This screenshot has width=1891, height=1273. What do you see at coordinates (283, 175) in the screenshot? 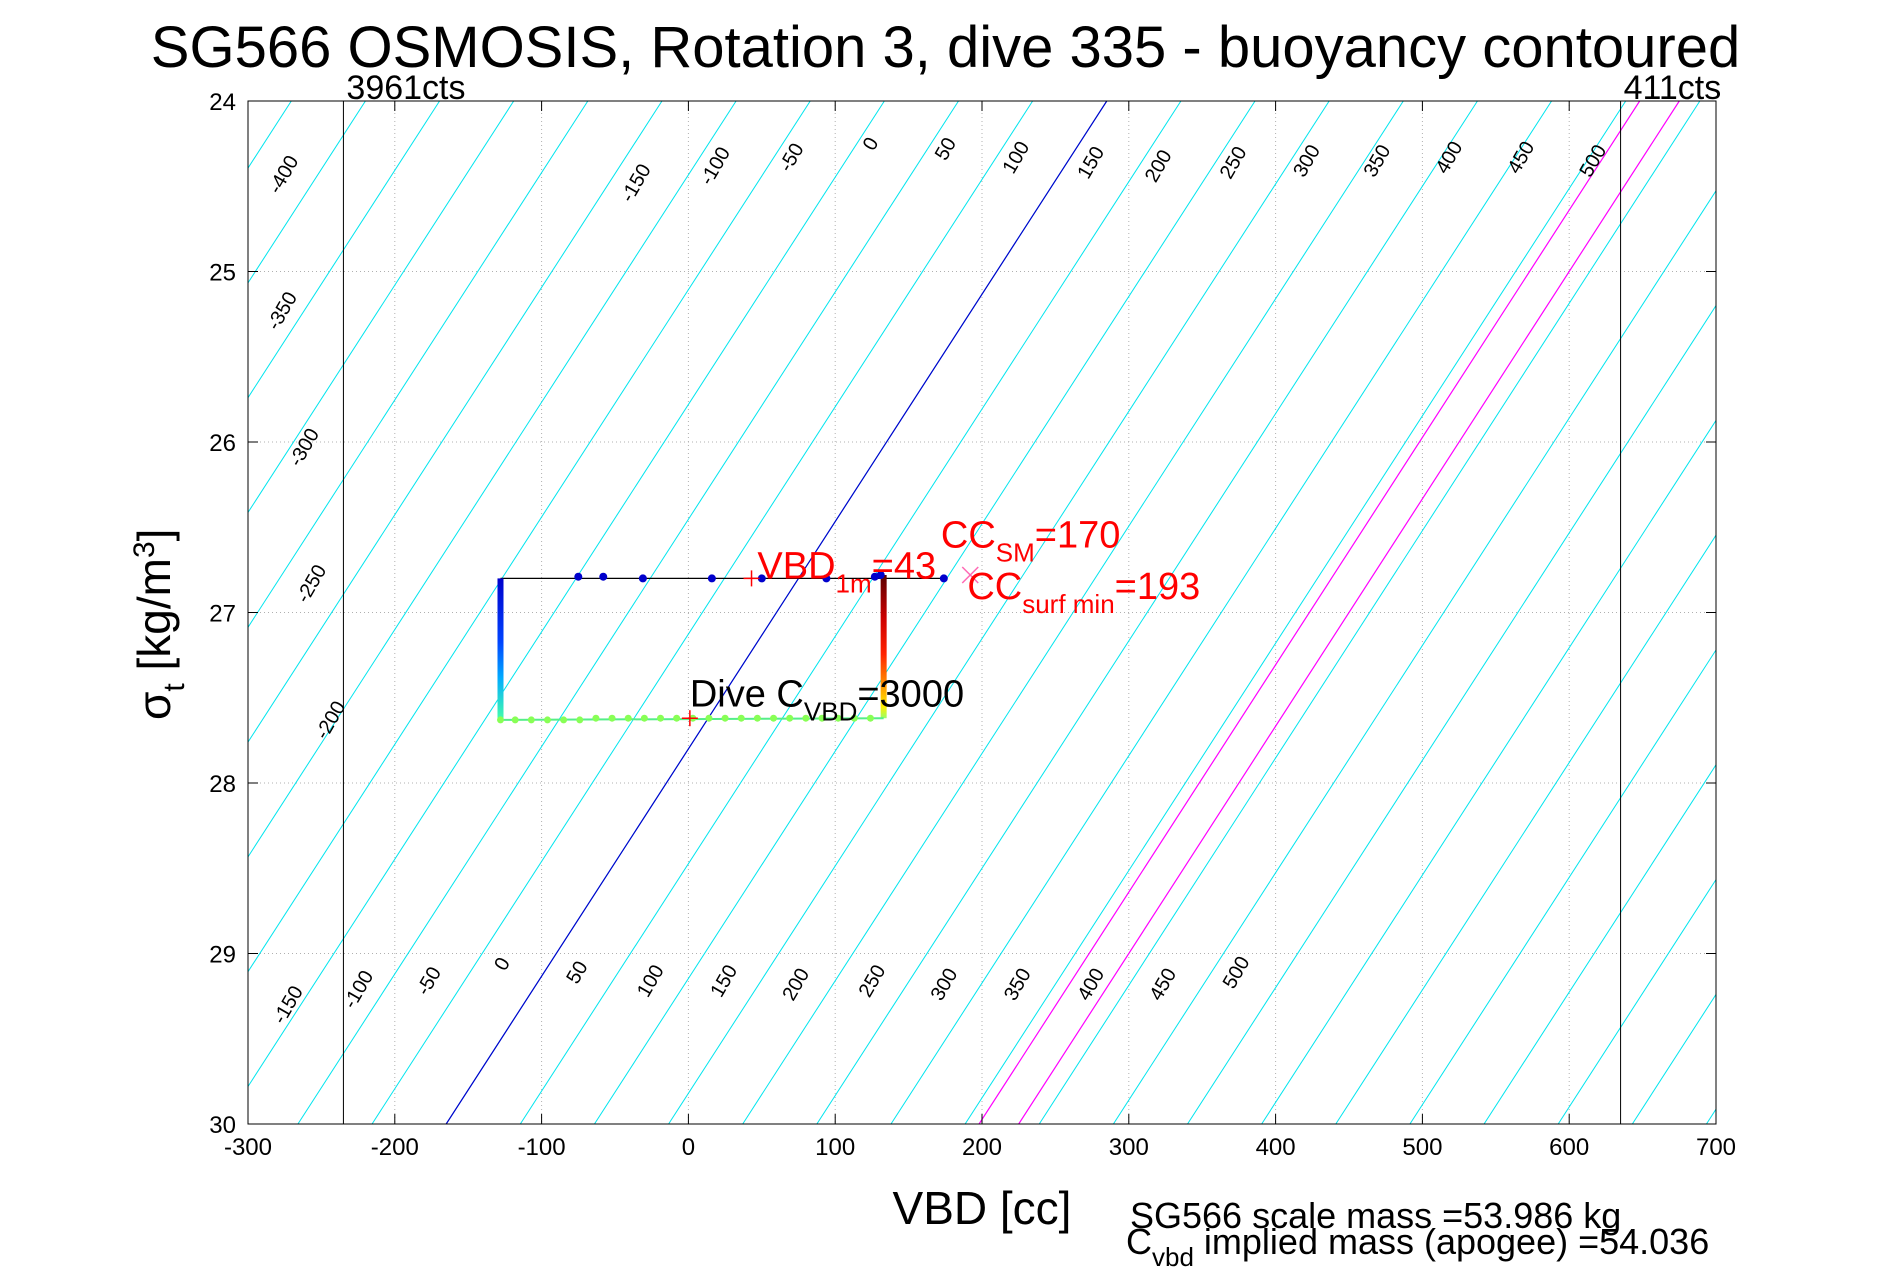
I see `contour-label: -400` at bounding box center [283, 175].